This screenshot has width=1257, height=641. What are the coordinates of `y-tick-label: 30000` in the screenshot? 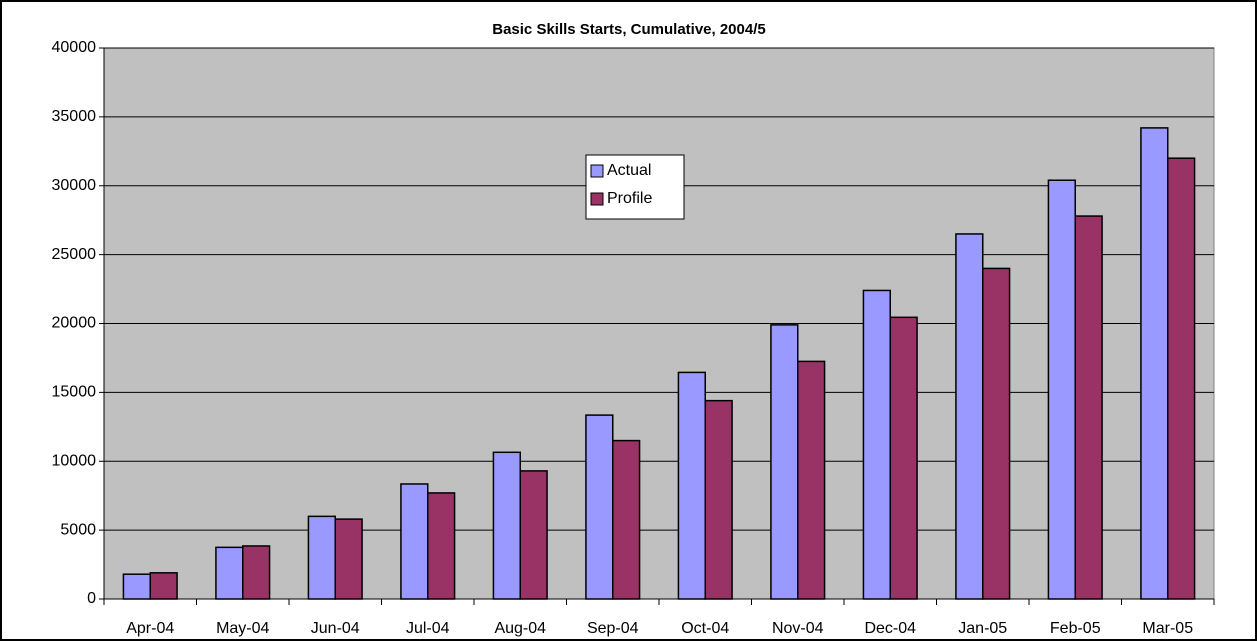 It's located at (74, 185).